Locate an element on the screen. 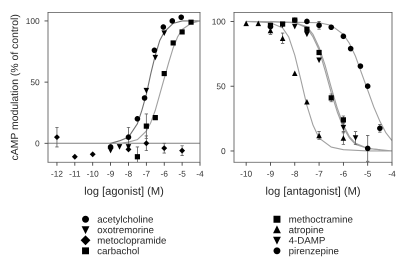 The height and width of the screenshot is (275, 400). legend-label: 4-DAMP is located at coordinates (306, 240).